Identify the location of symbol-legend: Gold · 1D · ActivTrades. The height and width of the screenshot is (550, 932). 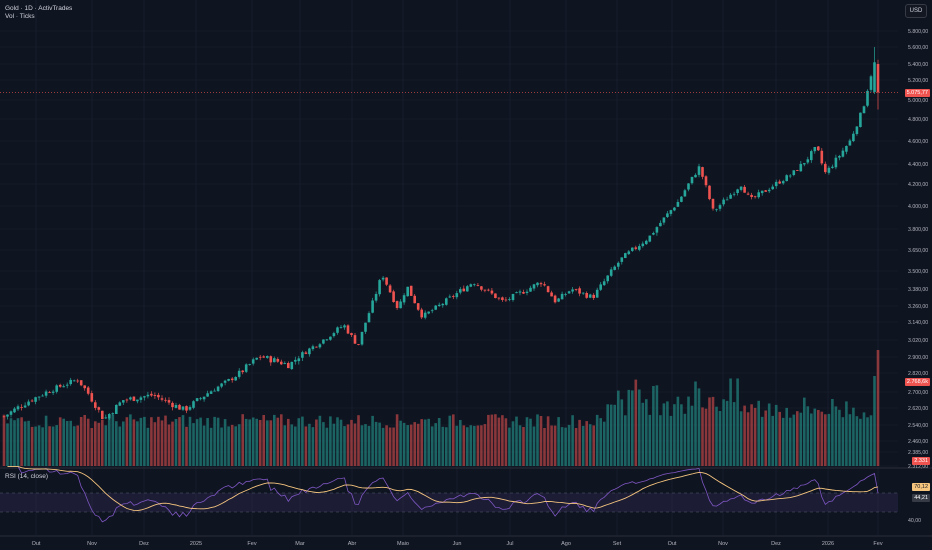
(39, 8).